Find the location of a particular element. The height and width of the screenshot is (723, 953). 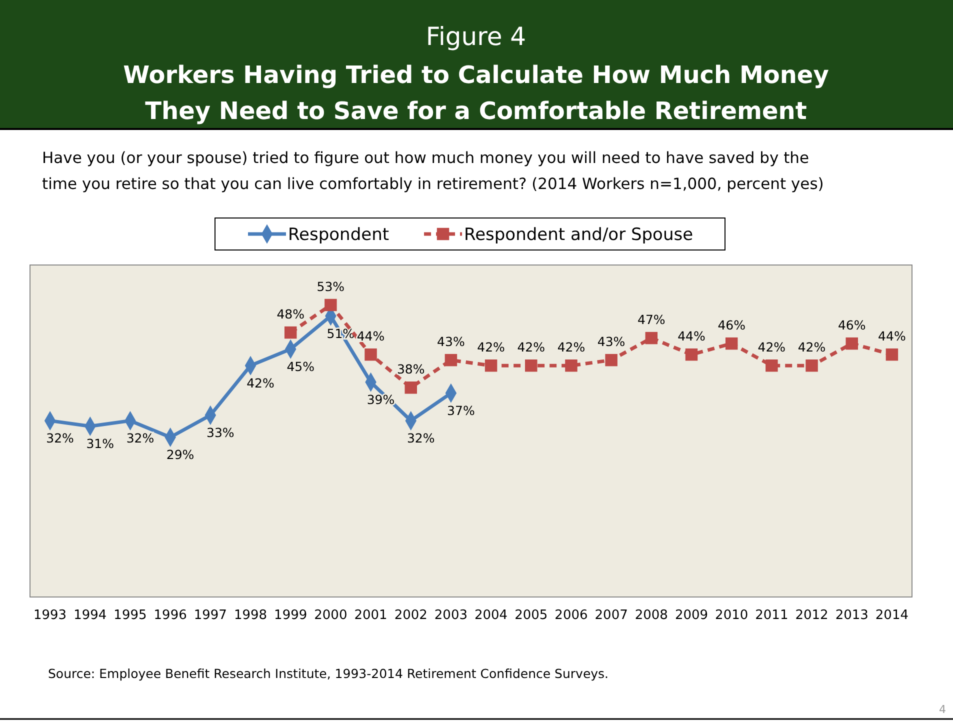

x-tick-label: 2002 is located at coordinates (411, 616).